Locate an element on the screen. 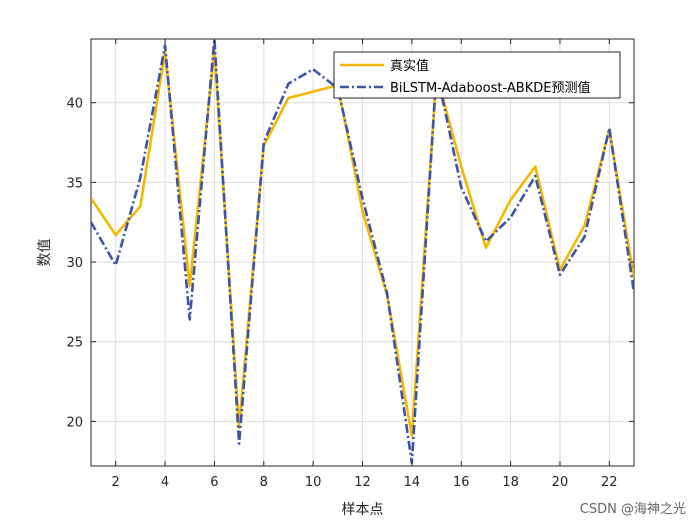 The width and height of the screenshot is (700, 525). legend-label-actual: 真实值 is located at coordinates (409, 66).